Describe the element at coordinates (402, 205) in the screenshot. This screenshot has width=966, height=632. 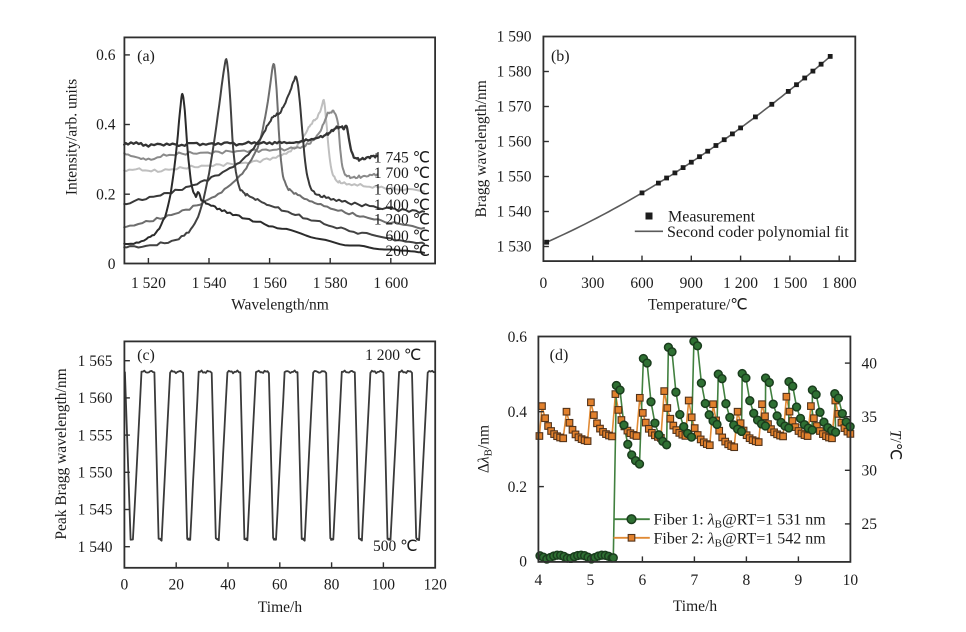
I see `svg-text: 1 400 ℃` at that location.